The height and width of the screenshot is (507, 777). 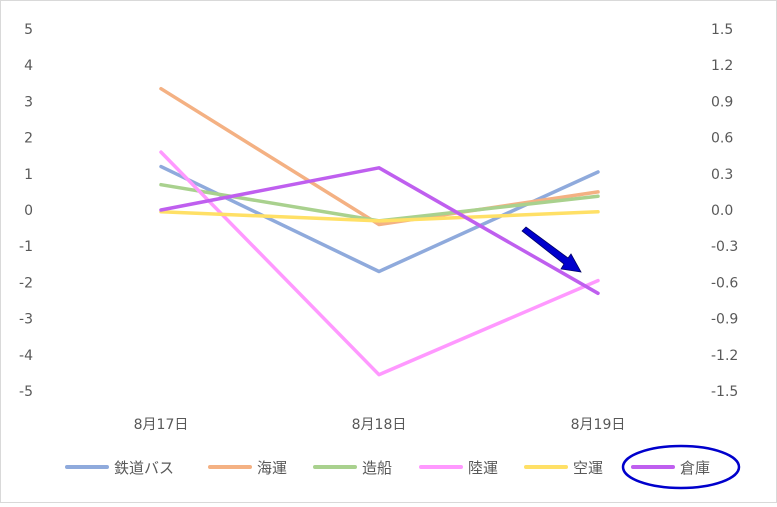 I want to click on x-axis-labels: 8月17日 8月18日 8月19日, so click(x=380, y=425).